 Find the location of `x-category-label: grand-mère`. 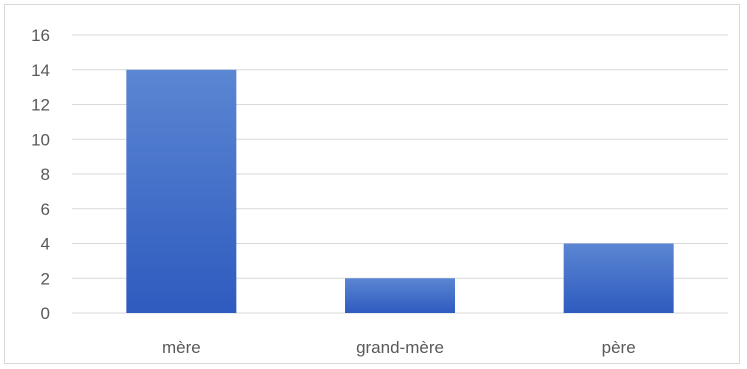

x-category-label: grand-mère is located at coordinates (400, 347).